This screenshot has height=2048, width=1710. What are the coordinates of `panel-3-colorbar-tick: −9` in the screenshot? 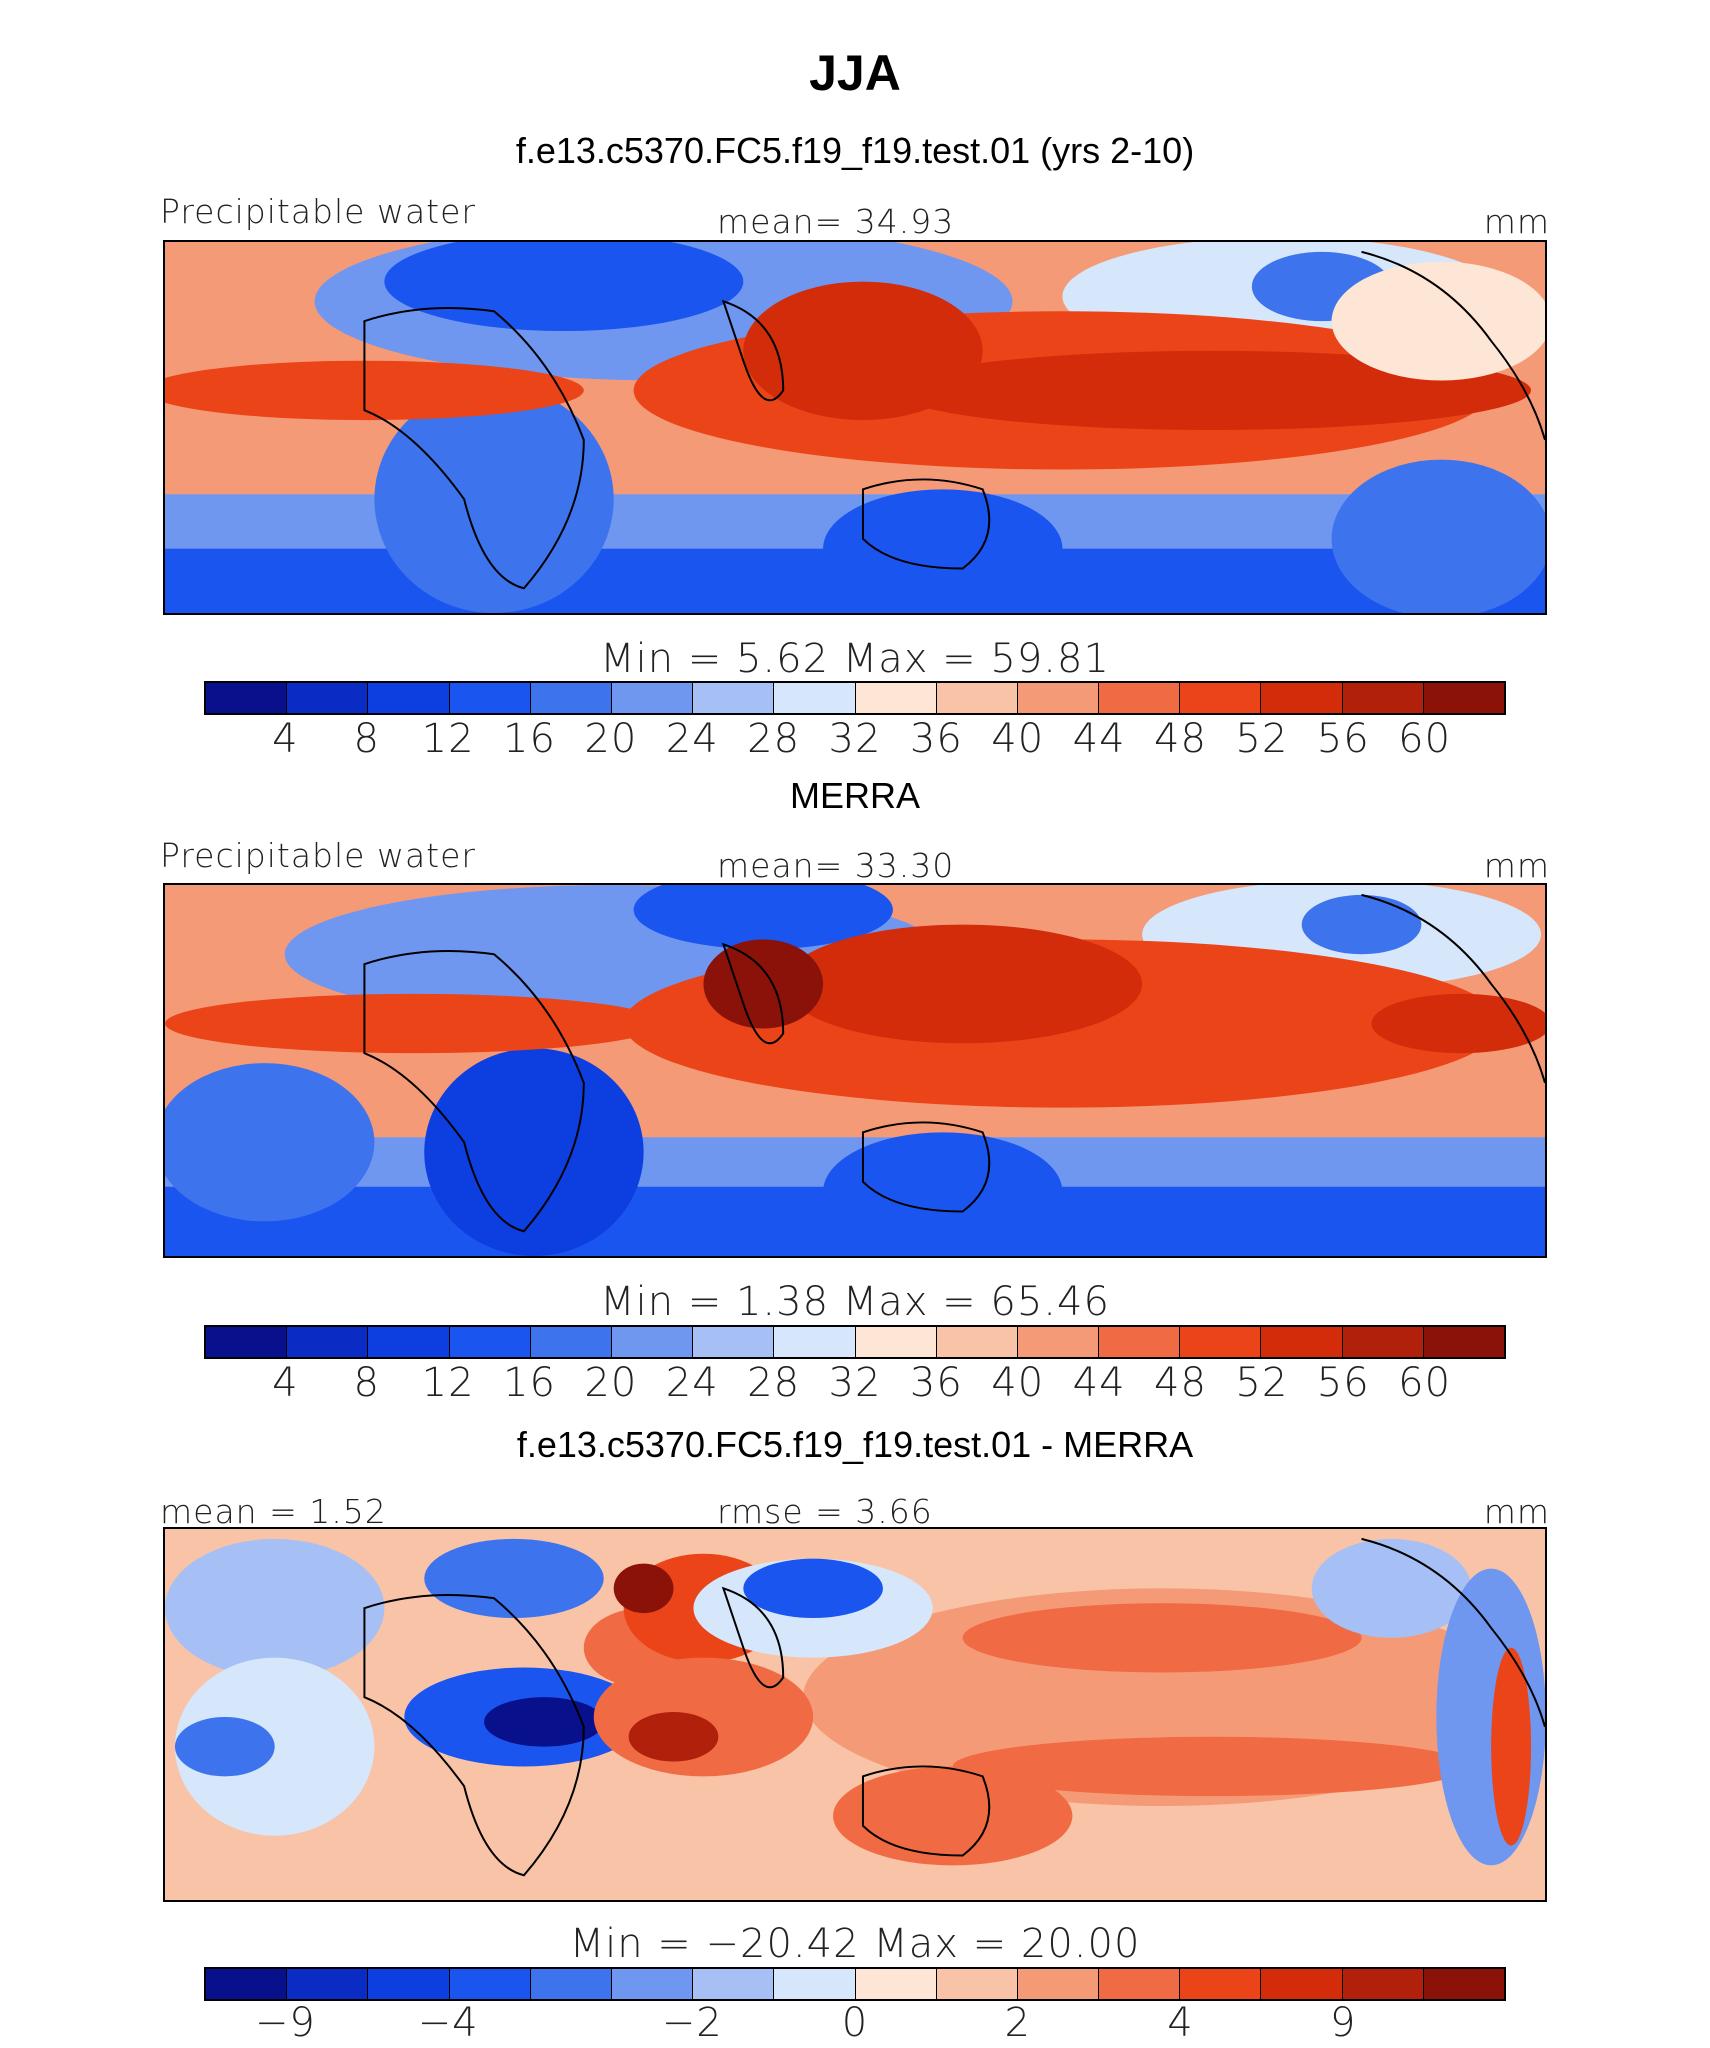 It's located at (285, 2023).